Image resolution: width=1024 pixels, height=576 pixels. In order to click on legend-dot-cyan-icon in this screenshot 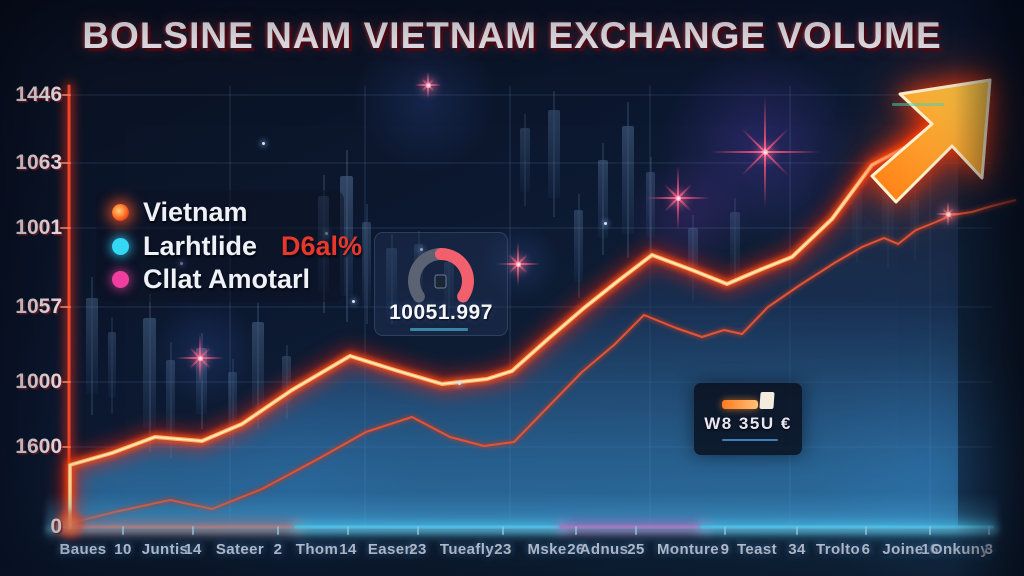, I will do `click(120, 246)`.